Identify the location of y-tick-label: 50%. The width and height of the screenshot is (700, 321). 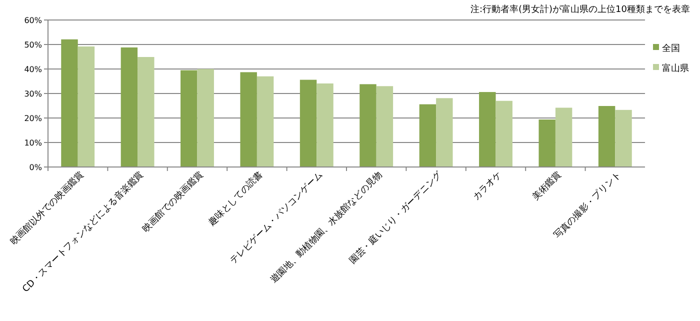
(33, 45).